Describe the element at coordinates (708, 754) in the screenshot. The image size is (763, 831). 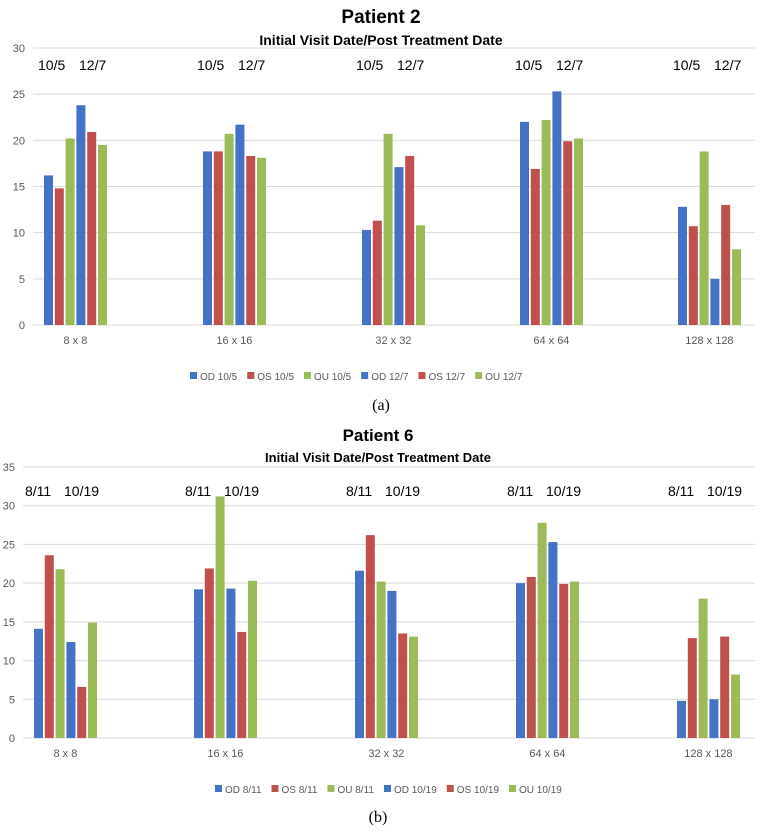
I see `chart-b-category-label: 128 x 128` at that location.